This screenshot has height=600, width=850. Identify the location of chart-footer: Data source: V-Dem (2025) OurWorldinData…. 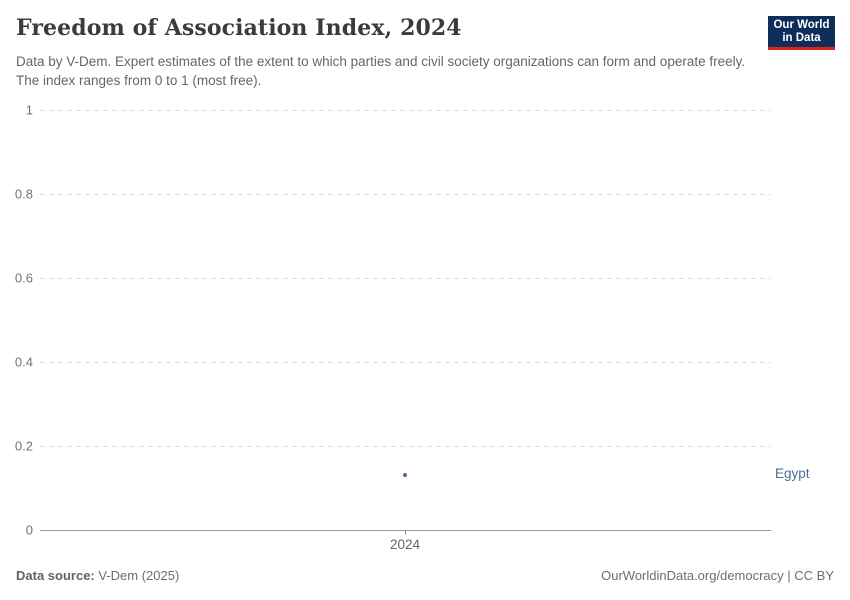
(425, 575).